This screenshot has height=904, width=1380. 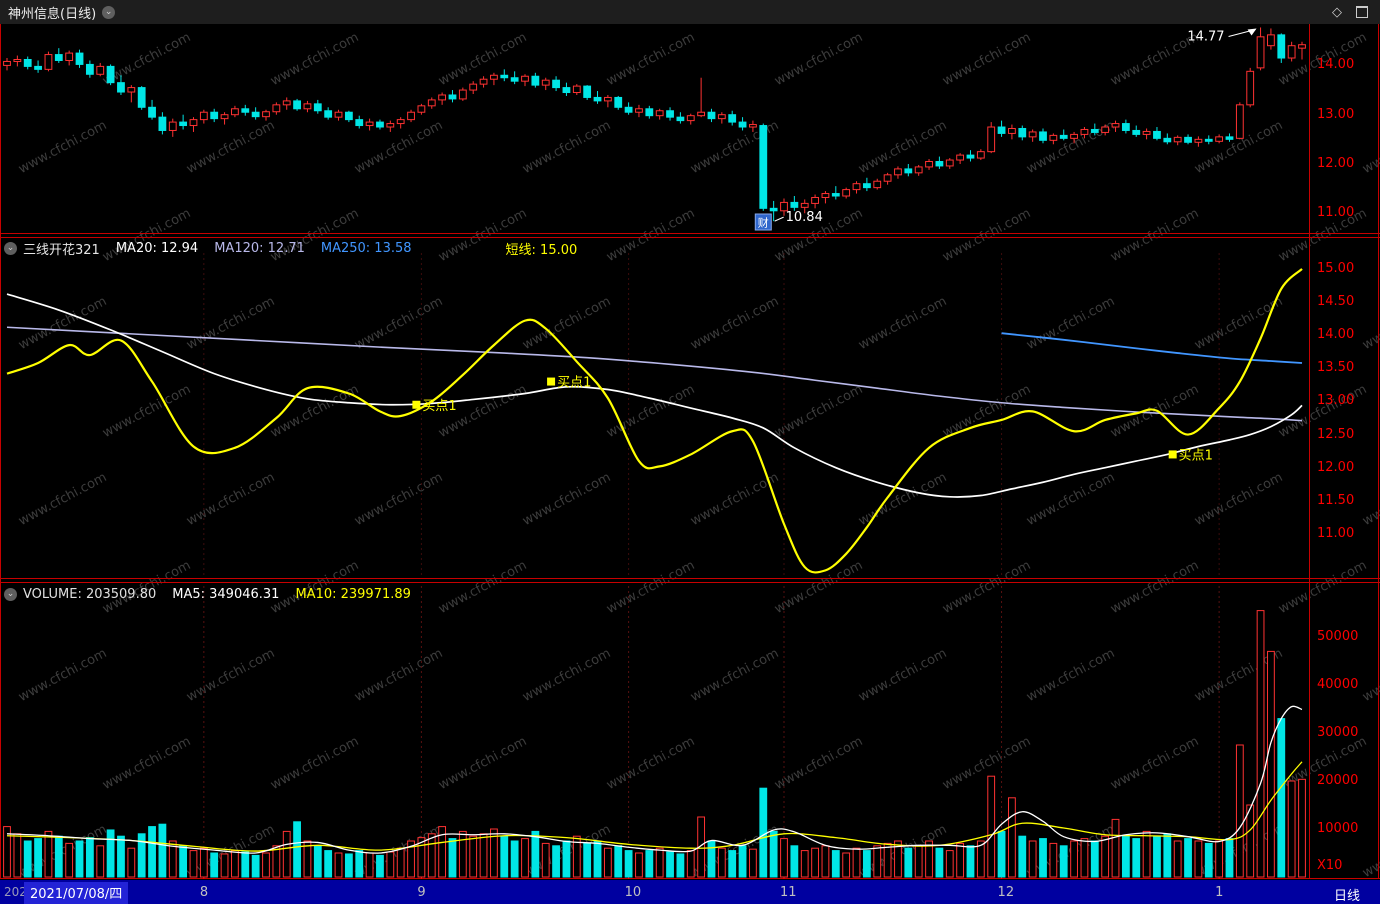 I want to click on titlebar-actions: ◇, so click(x=1350, y=12).